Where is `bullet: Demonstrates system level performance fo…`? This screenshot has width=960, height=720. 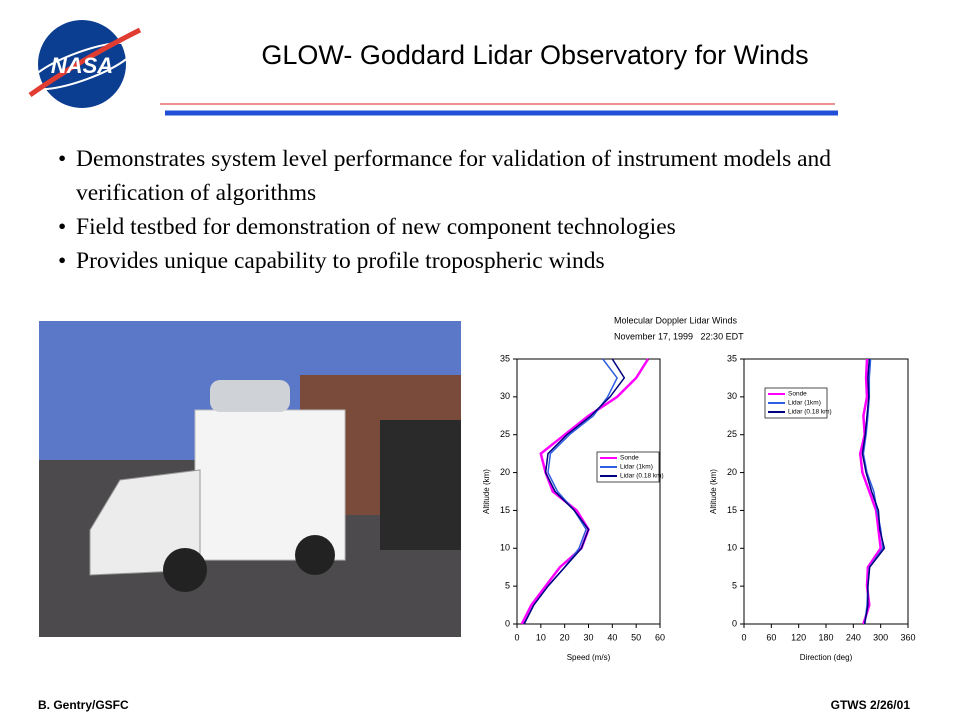 bullet: Demonstrates system level performance fo… is located at coordinates (493, 176).